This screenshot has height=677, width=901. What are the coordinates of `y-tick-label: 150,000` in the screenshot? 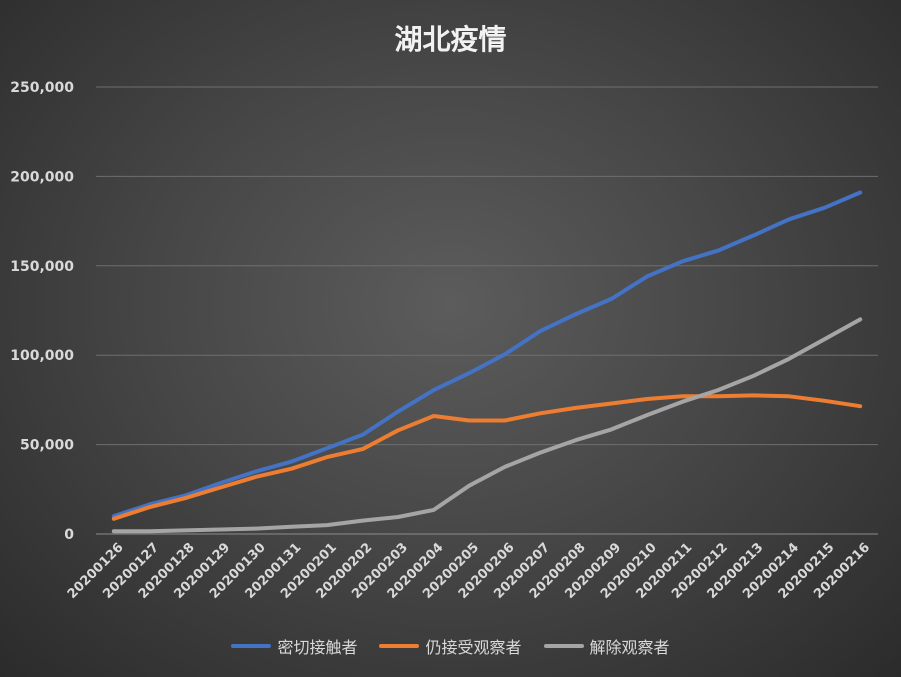 It's located at (42, 267).